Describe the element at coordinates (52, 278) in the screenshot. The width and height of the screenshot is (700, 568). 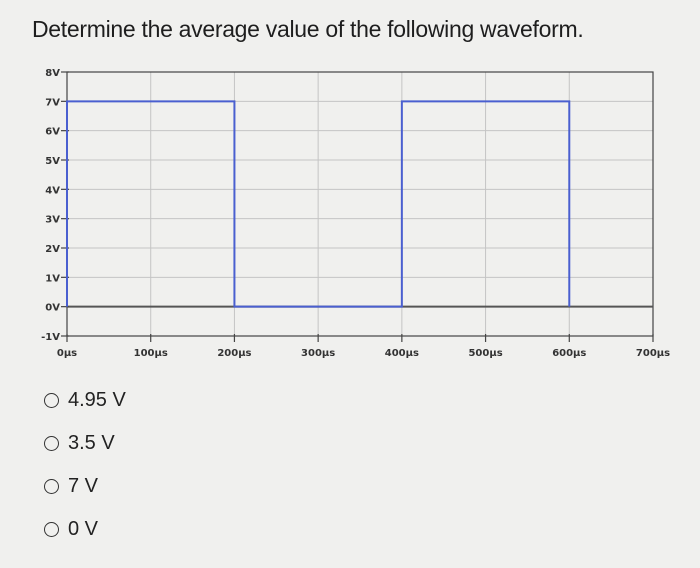
I see `y-tick-label: 1V` at that location.